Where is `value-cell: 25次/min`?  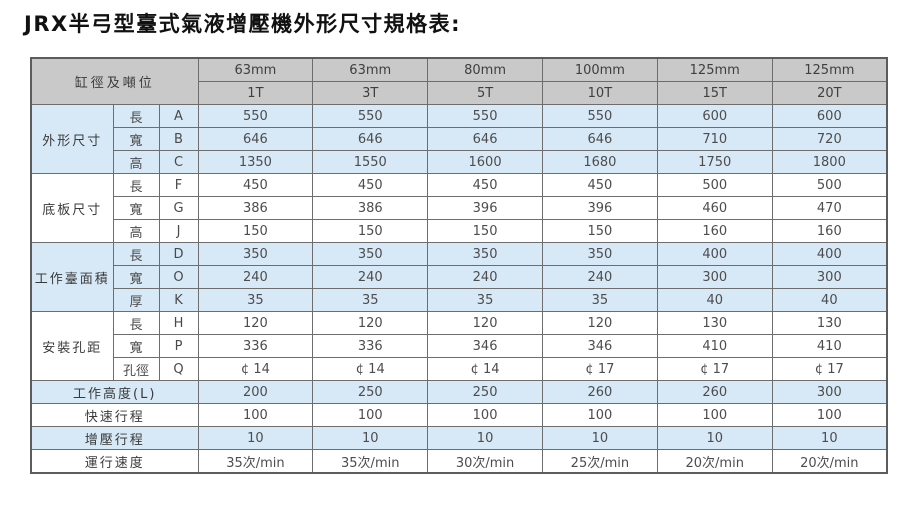 value-cell: 25次/min is located at coordinates (599, 461).